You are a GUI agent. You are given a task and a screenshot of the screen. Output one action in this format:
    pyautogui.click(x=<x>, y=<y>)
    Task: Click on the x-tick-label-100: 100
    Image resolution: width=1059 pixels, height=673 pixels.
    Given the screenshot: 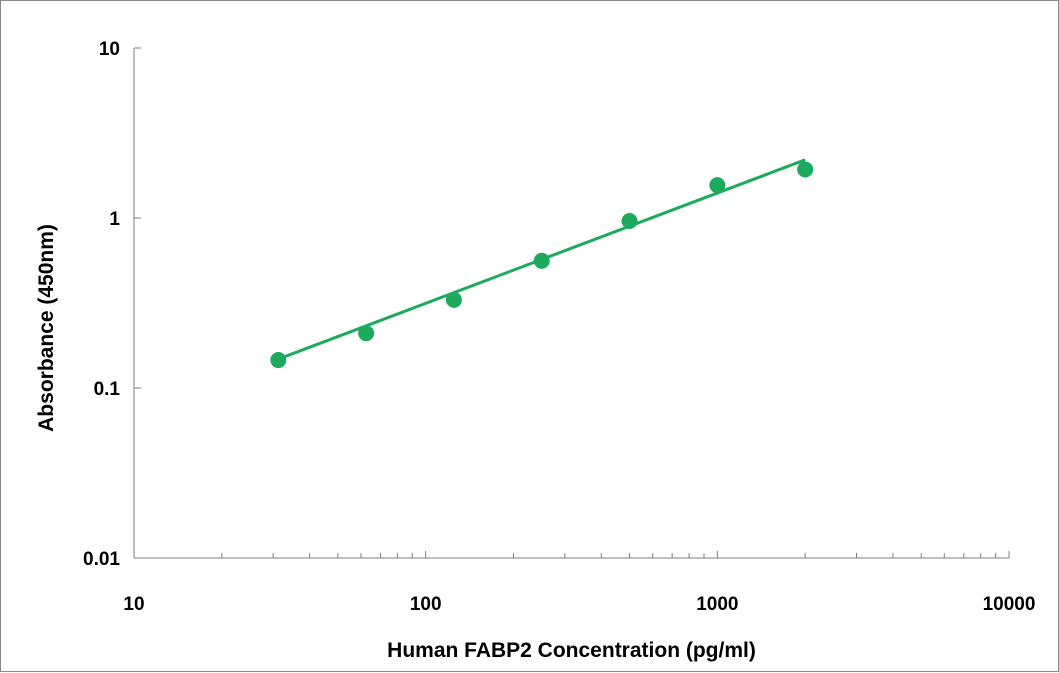 What is the action you would take?
    pyautogui.click(x=426, y=604)
    